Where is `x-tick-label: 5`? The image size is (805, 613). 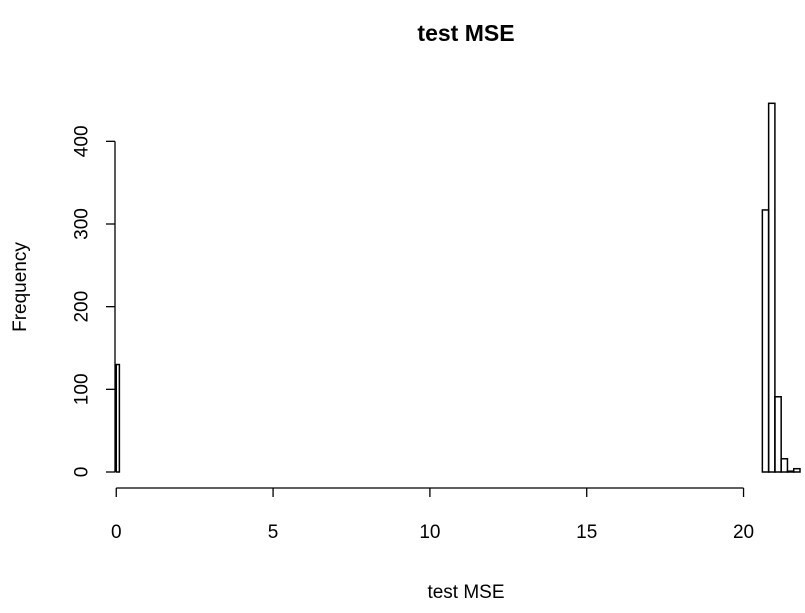 x-tick-label: 5 is located at coordinates (273, 532).